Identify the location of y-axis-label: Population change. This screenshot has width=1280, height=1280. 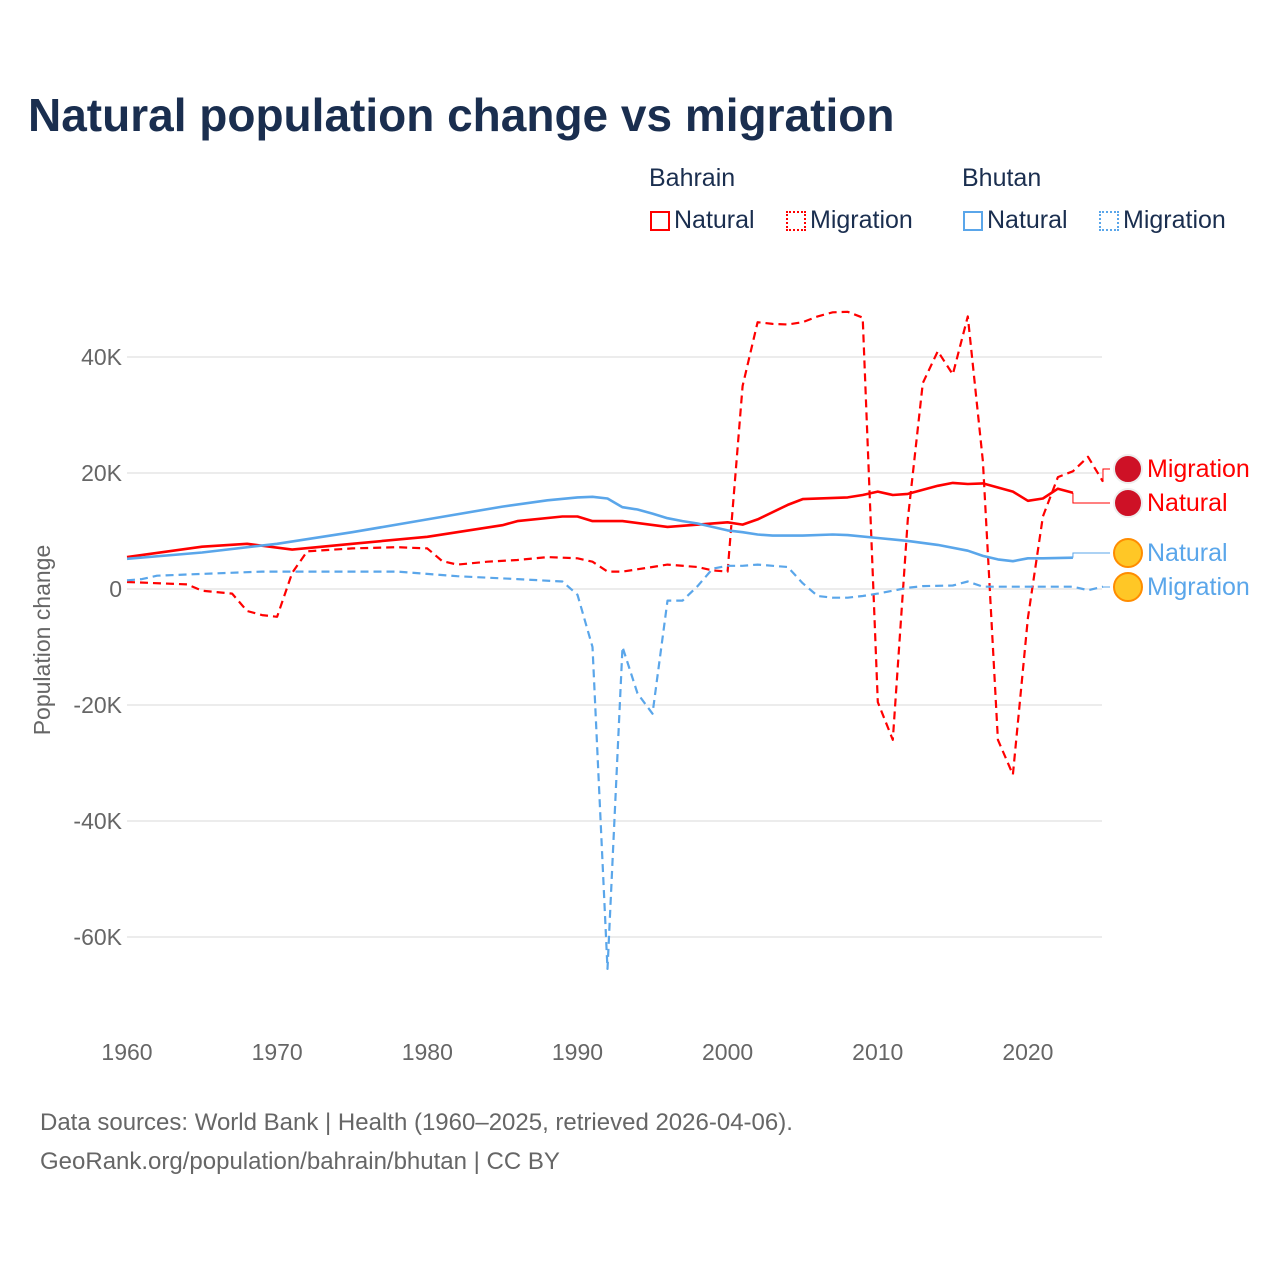
(42, 640).